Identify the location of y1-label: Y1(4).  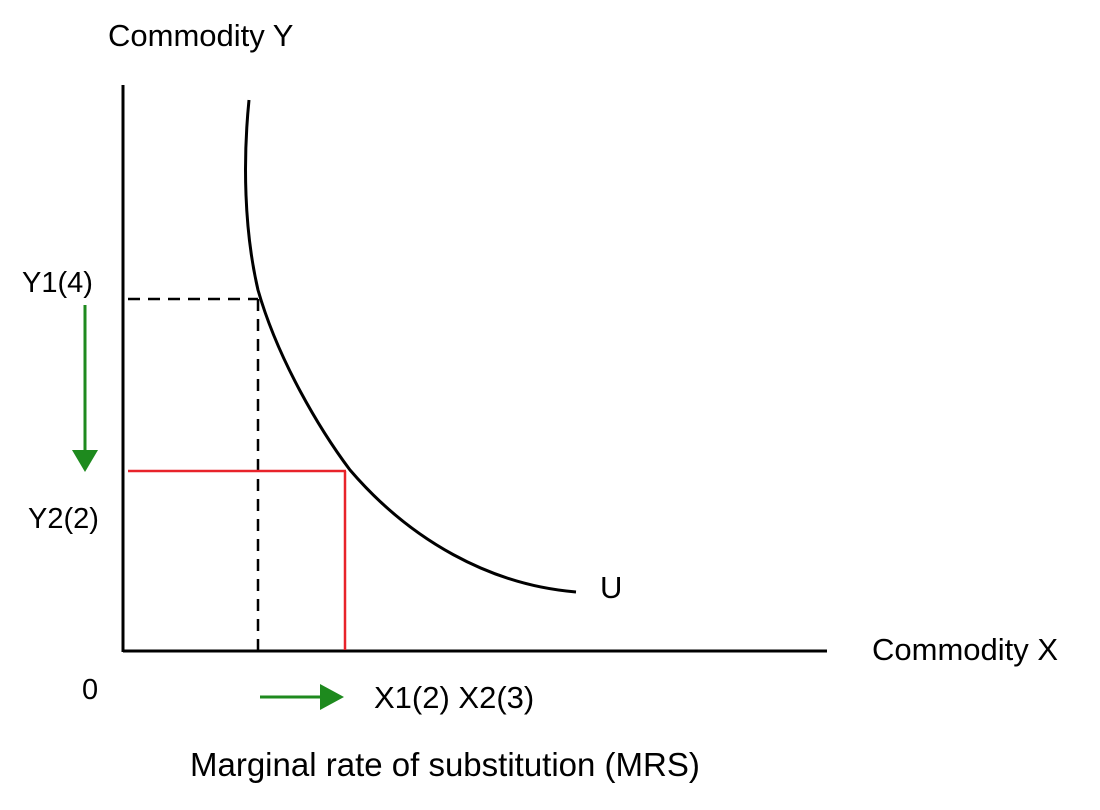
(57, 283).